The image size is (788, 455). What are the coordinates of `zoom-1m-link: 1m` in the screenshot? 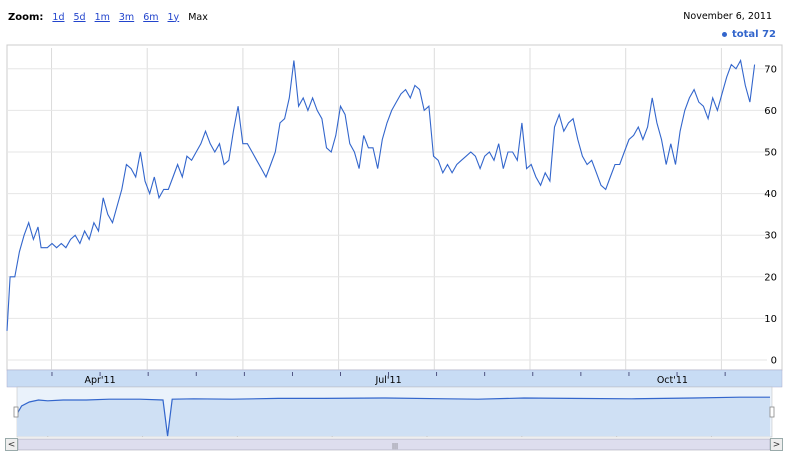 It's located at (102, 17).